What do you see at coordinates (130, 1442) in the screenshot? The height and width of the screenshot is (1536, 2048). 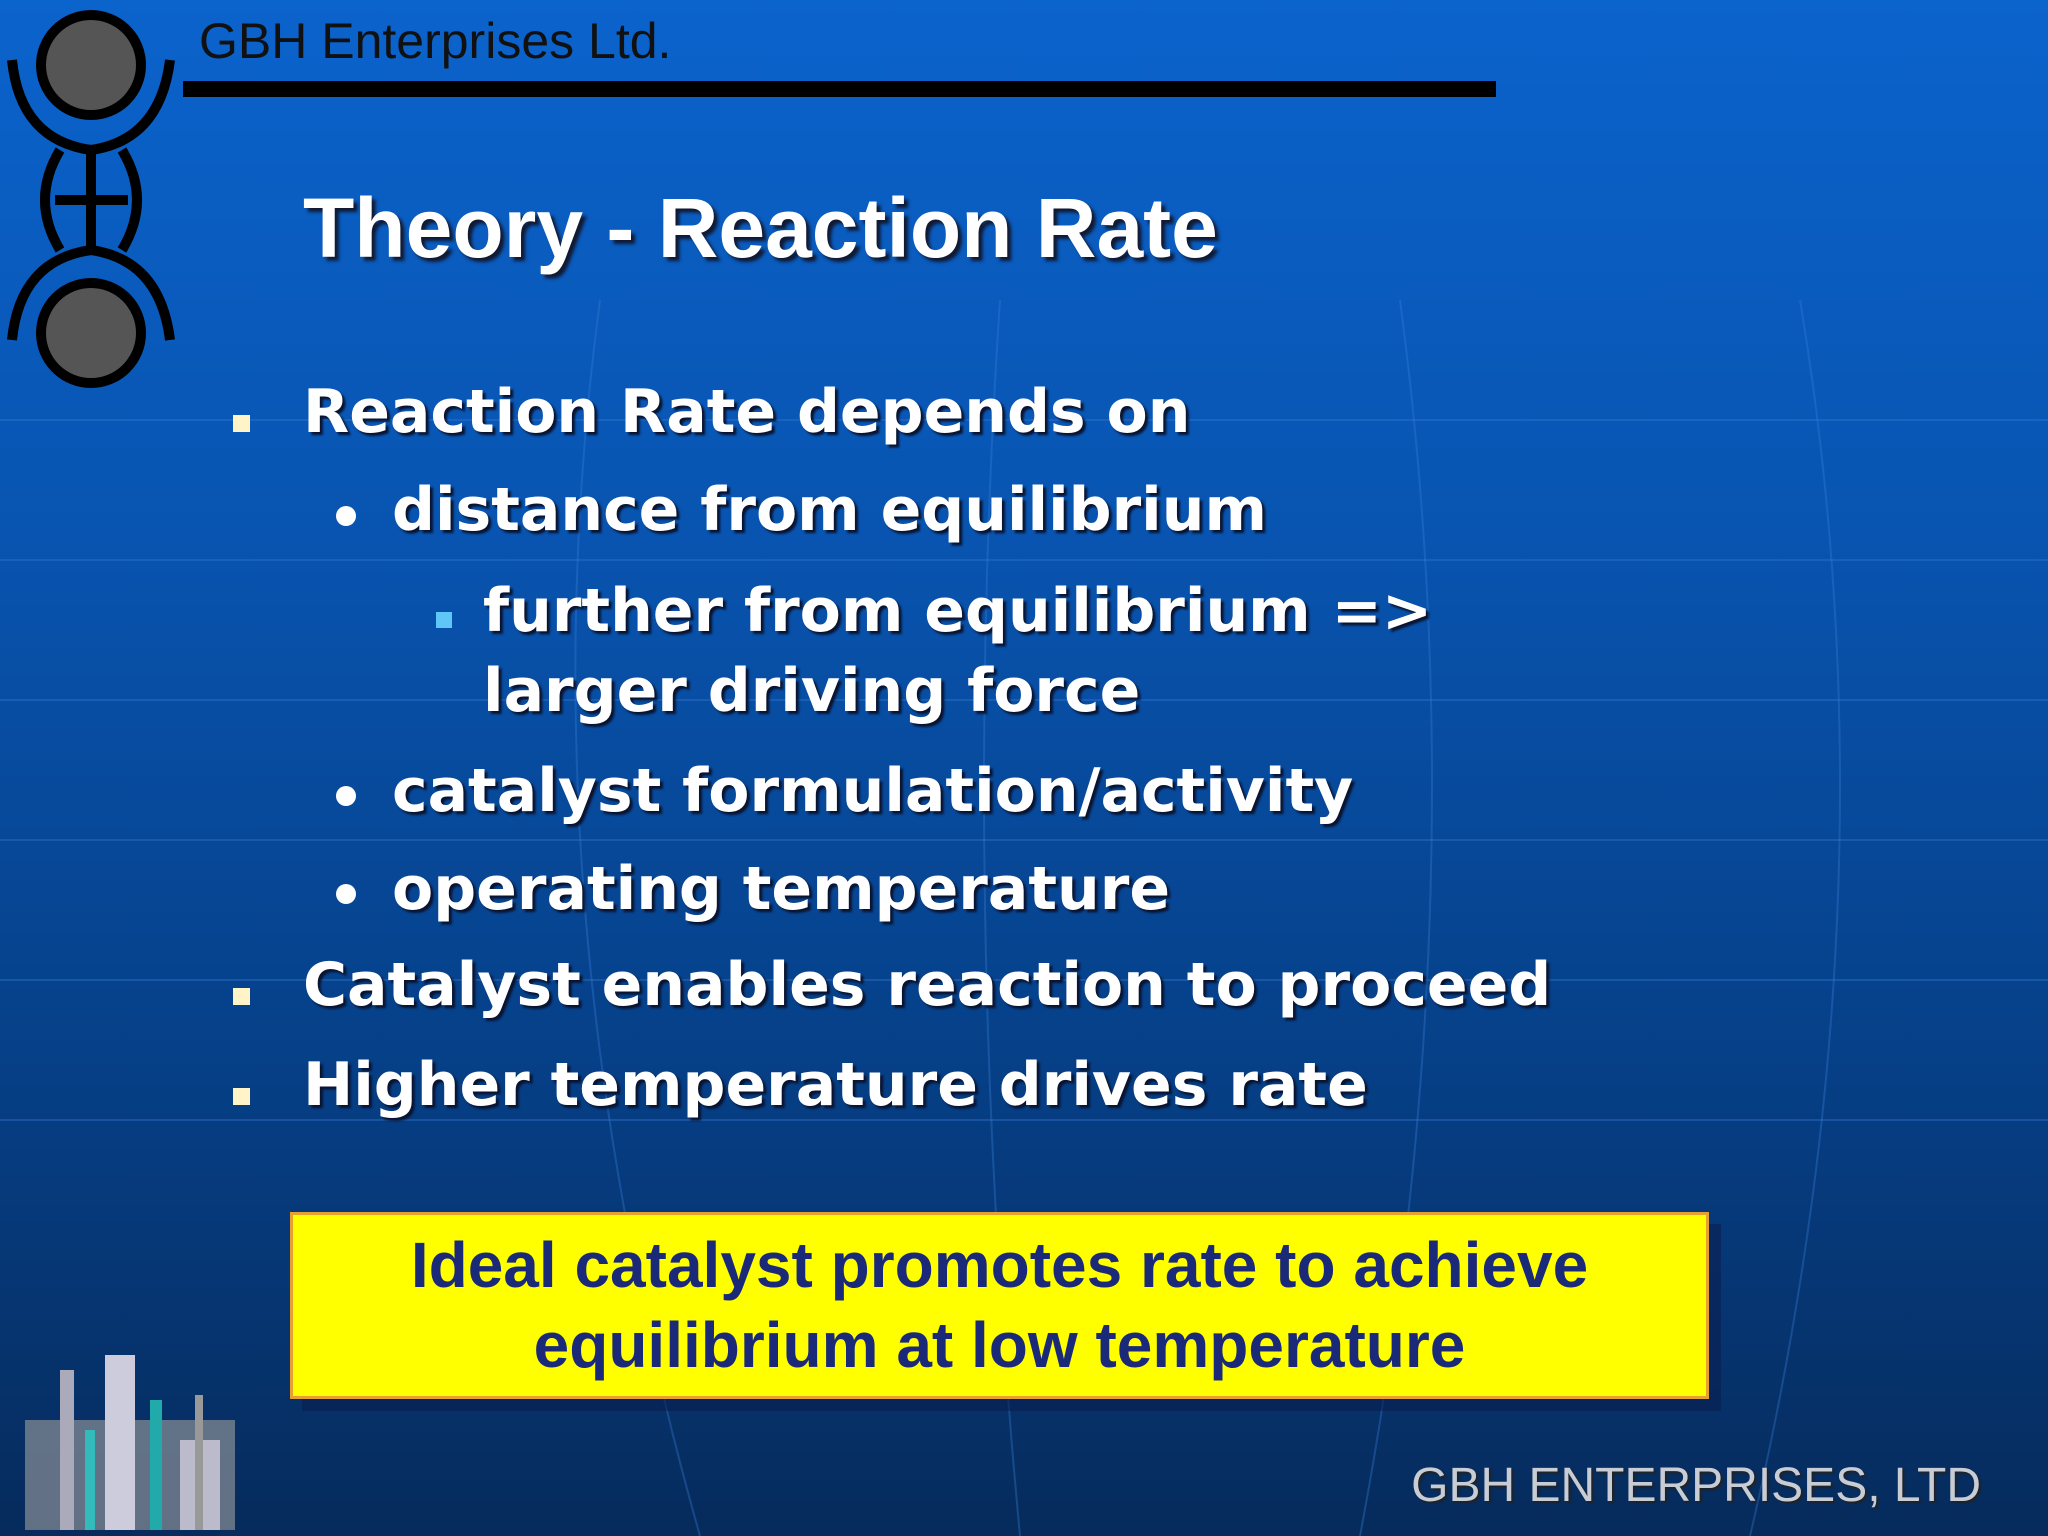 I see `plant-illustration` at bounding box center [130, 1442].